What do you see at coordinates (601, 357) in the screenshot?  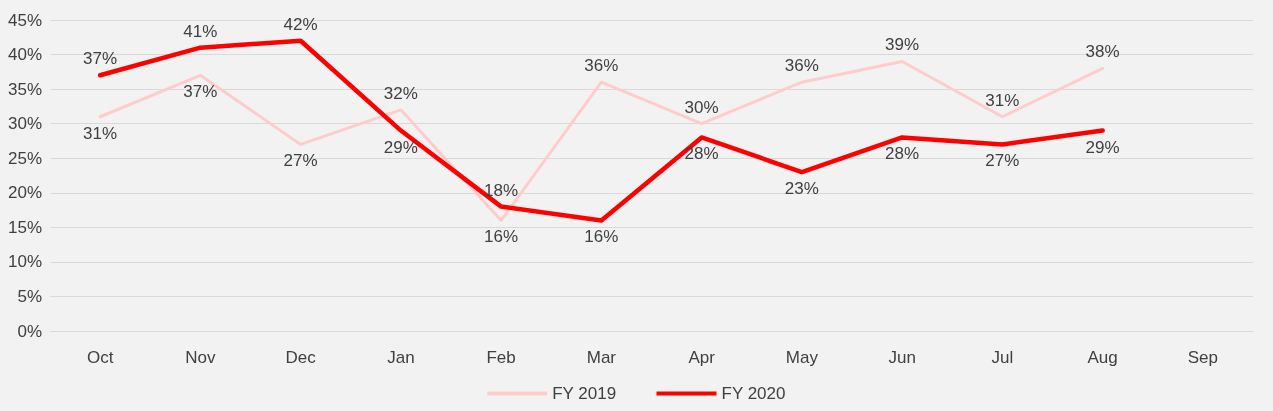 I see `x-tick-label: Mar` at bounding box center [601, 357].